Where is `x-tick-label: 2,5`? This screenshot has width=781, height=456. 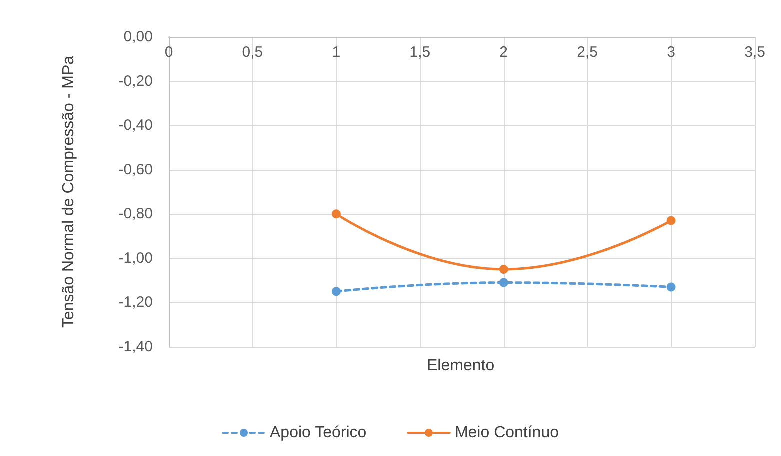
x-tick-label: 2,5 is located at coordinates (587, 52).